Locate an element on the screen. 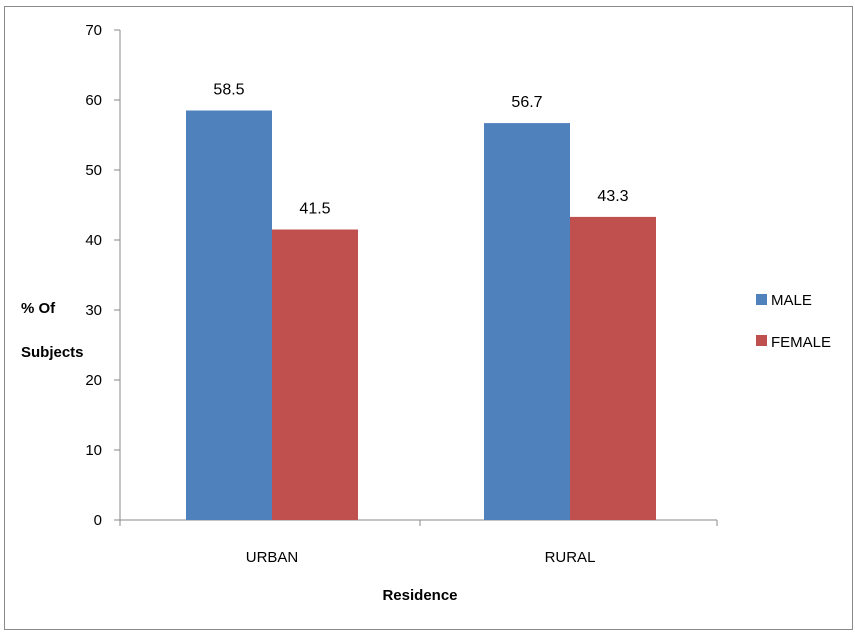 This screenshot has width=855, height=632. data-label-female-rural: 43.3 is located at coordinates (612, 196).